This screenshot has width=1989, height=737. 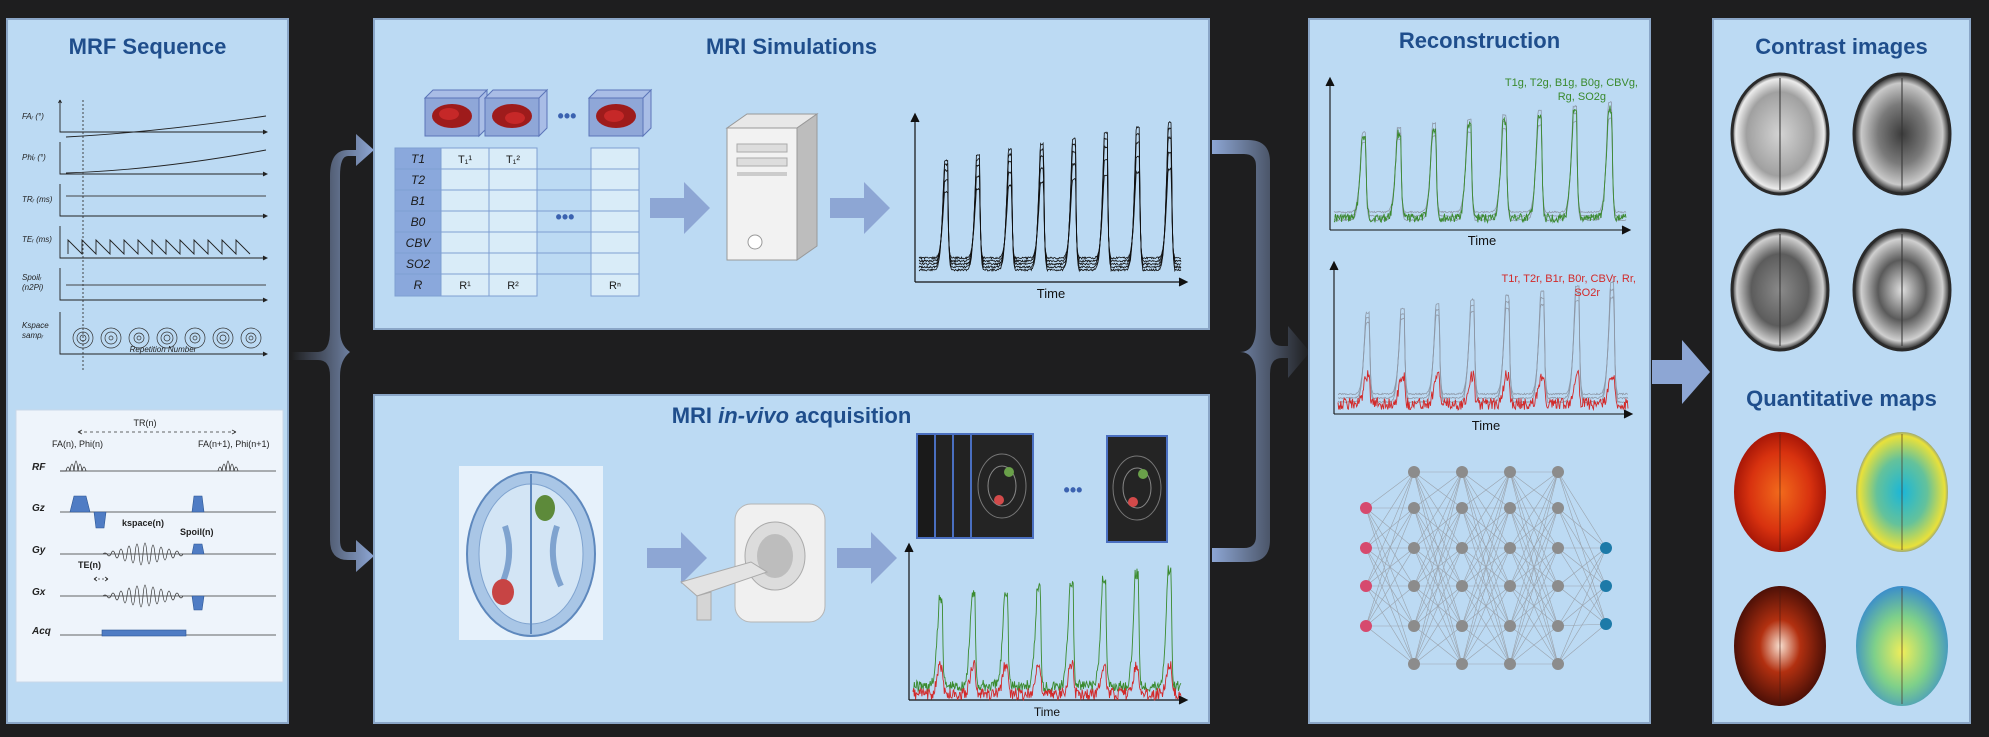 I want to click on invivo-title-post: acquisition, so click(x=850, y=415).